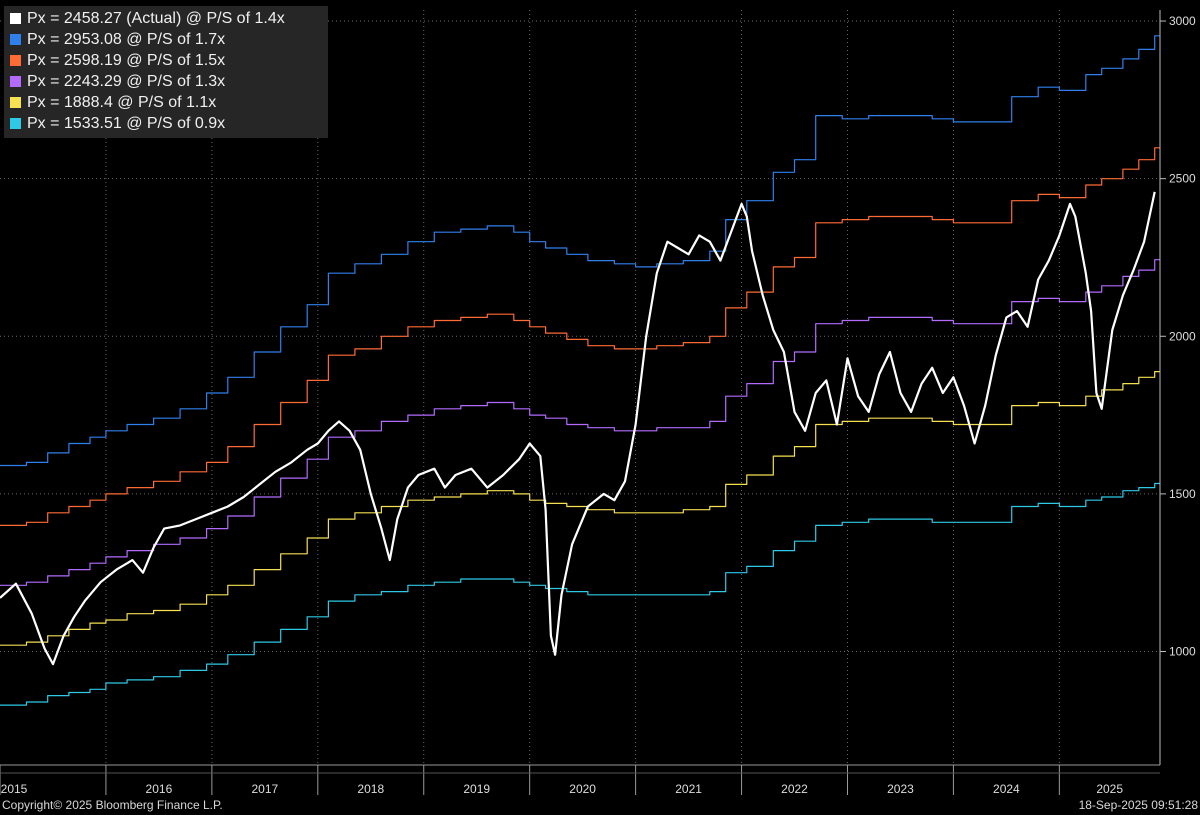 The image size is (1200, 815). What do you see at coordinates (112, 805) in the screenshot?
I see `copyright-text: Copyright© 2025 Bloomberg Finance L.P.` at bounding box center [112, 805].